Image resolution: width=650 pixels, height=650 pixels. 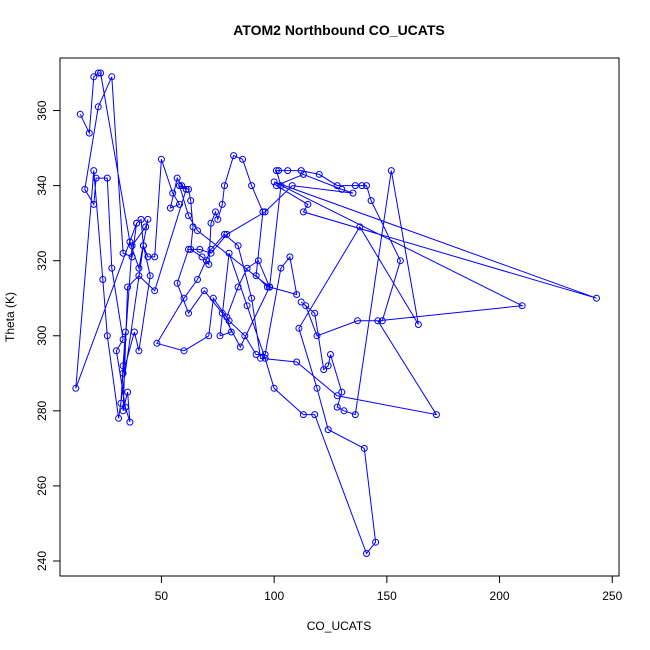 What do you see at coordinates (389, 589) in the screenshot?
I see `x-axis: 50 100 150 200 250` at bounding box center [389, 589].